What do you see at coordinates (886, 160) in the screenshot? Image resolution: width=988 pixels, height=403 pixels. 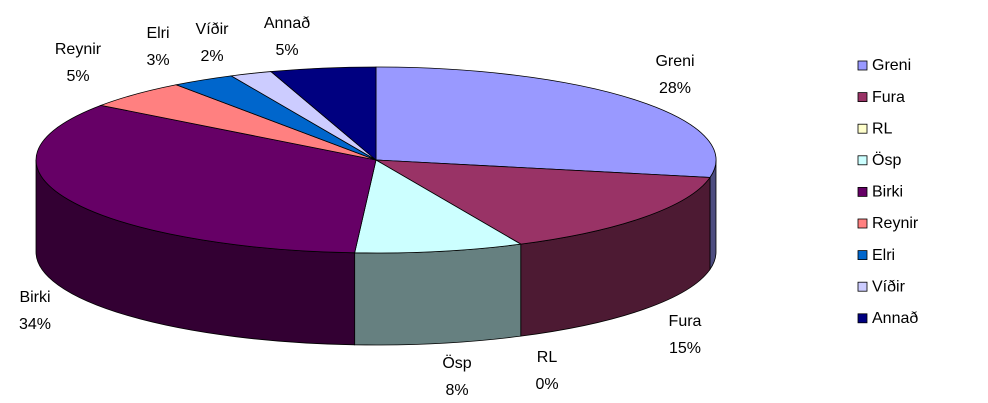 I see `legend-label: Ösp` at bounding box center [886, 160].